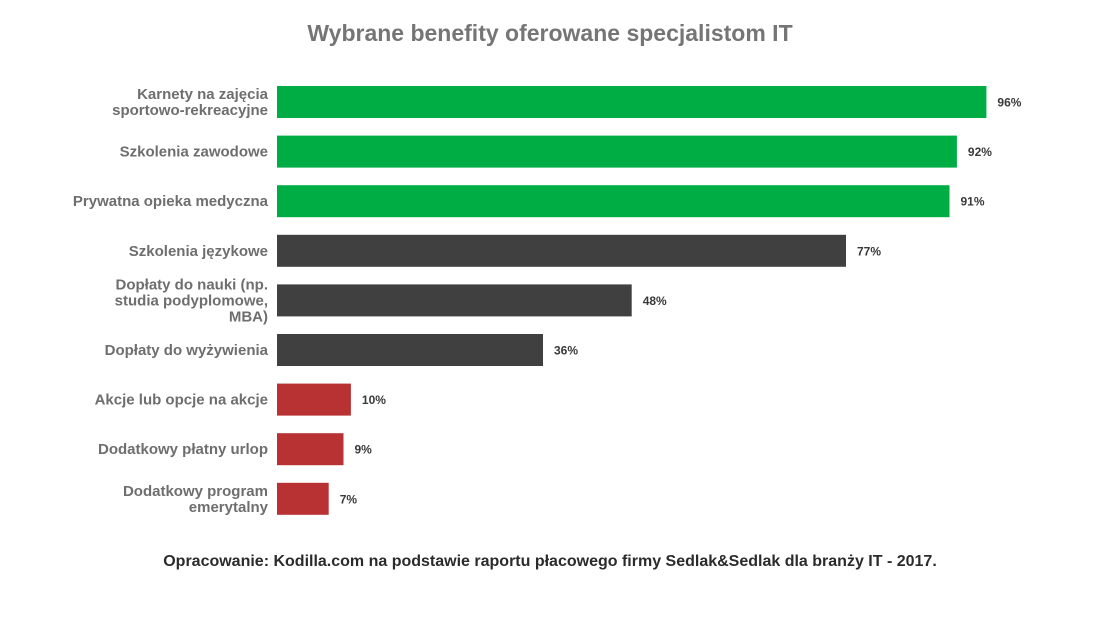  I want to click on value-label-8: 9%, so click(364, 450).